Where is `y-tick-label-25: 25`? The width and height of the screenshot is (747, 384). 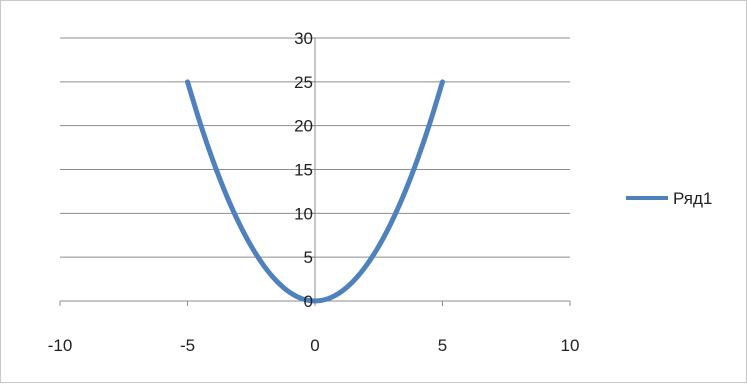
y-tick-label-25: 25 is located at coordinates (303, 82).